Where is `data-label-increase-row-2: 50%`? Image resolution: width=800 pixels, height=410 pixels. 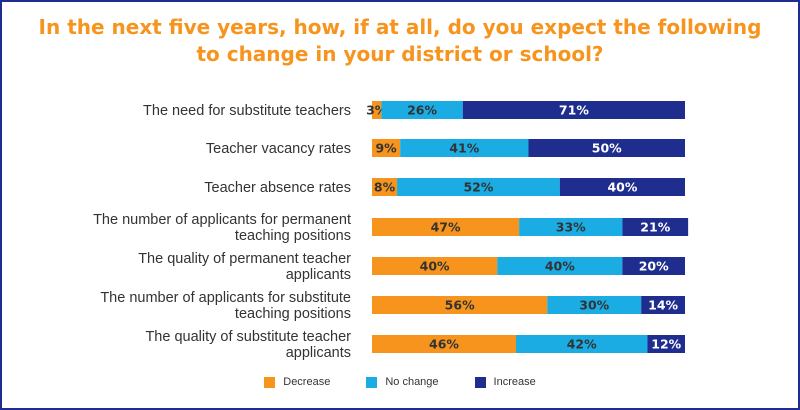 data-label-increase-row-2: 50% is located at coordinates (607, 148).